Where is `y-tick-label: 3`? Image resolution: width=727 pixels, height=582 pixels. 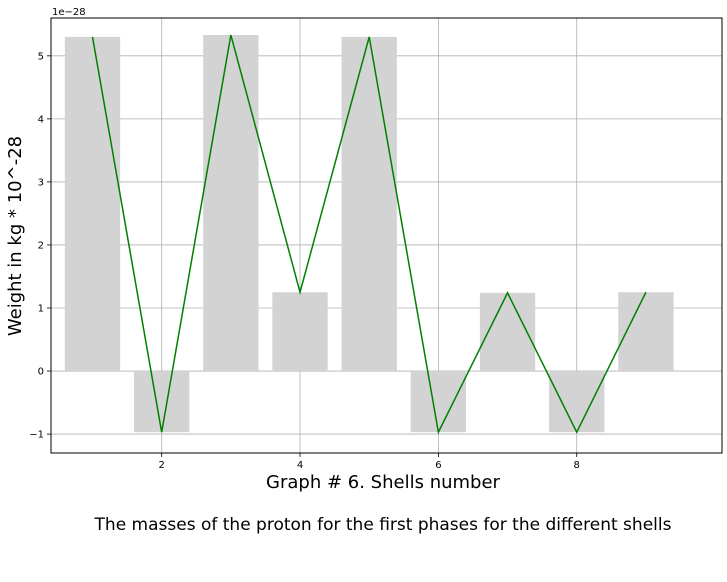 y-tick-label: 3 is located at coordinates (41, 182).